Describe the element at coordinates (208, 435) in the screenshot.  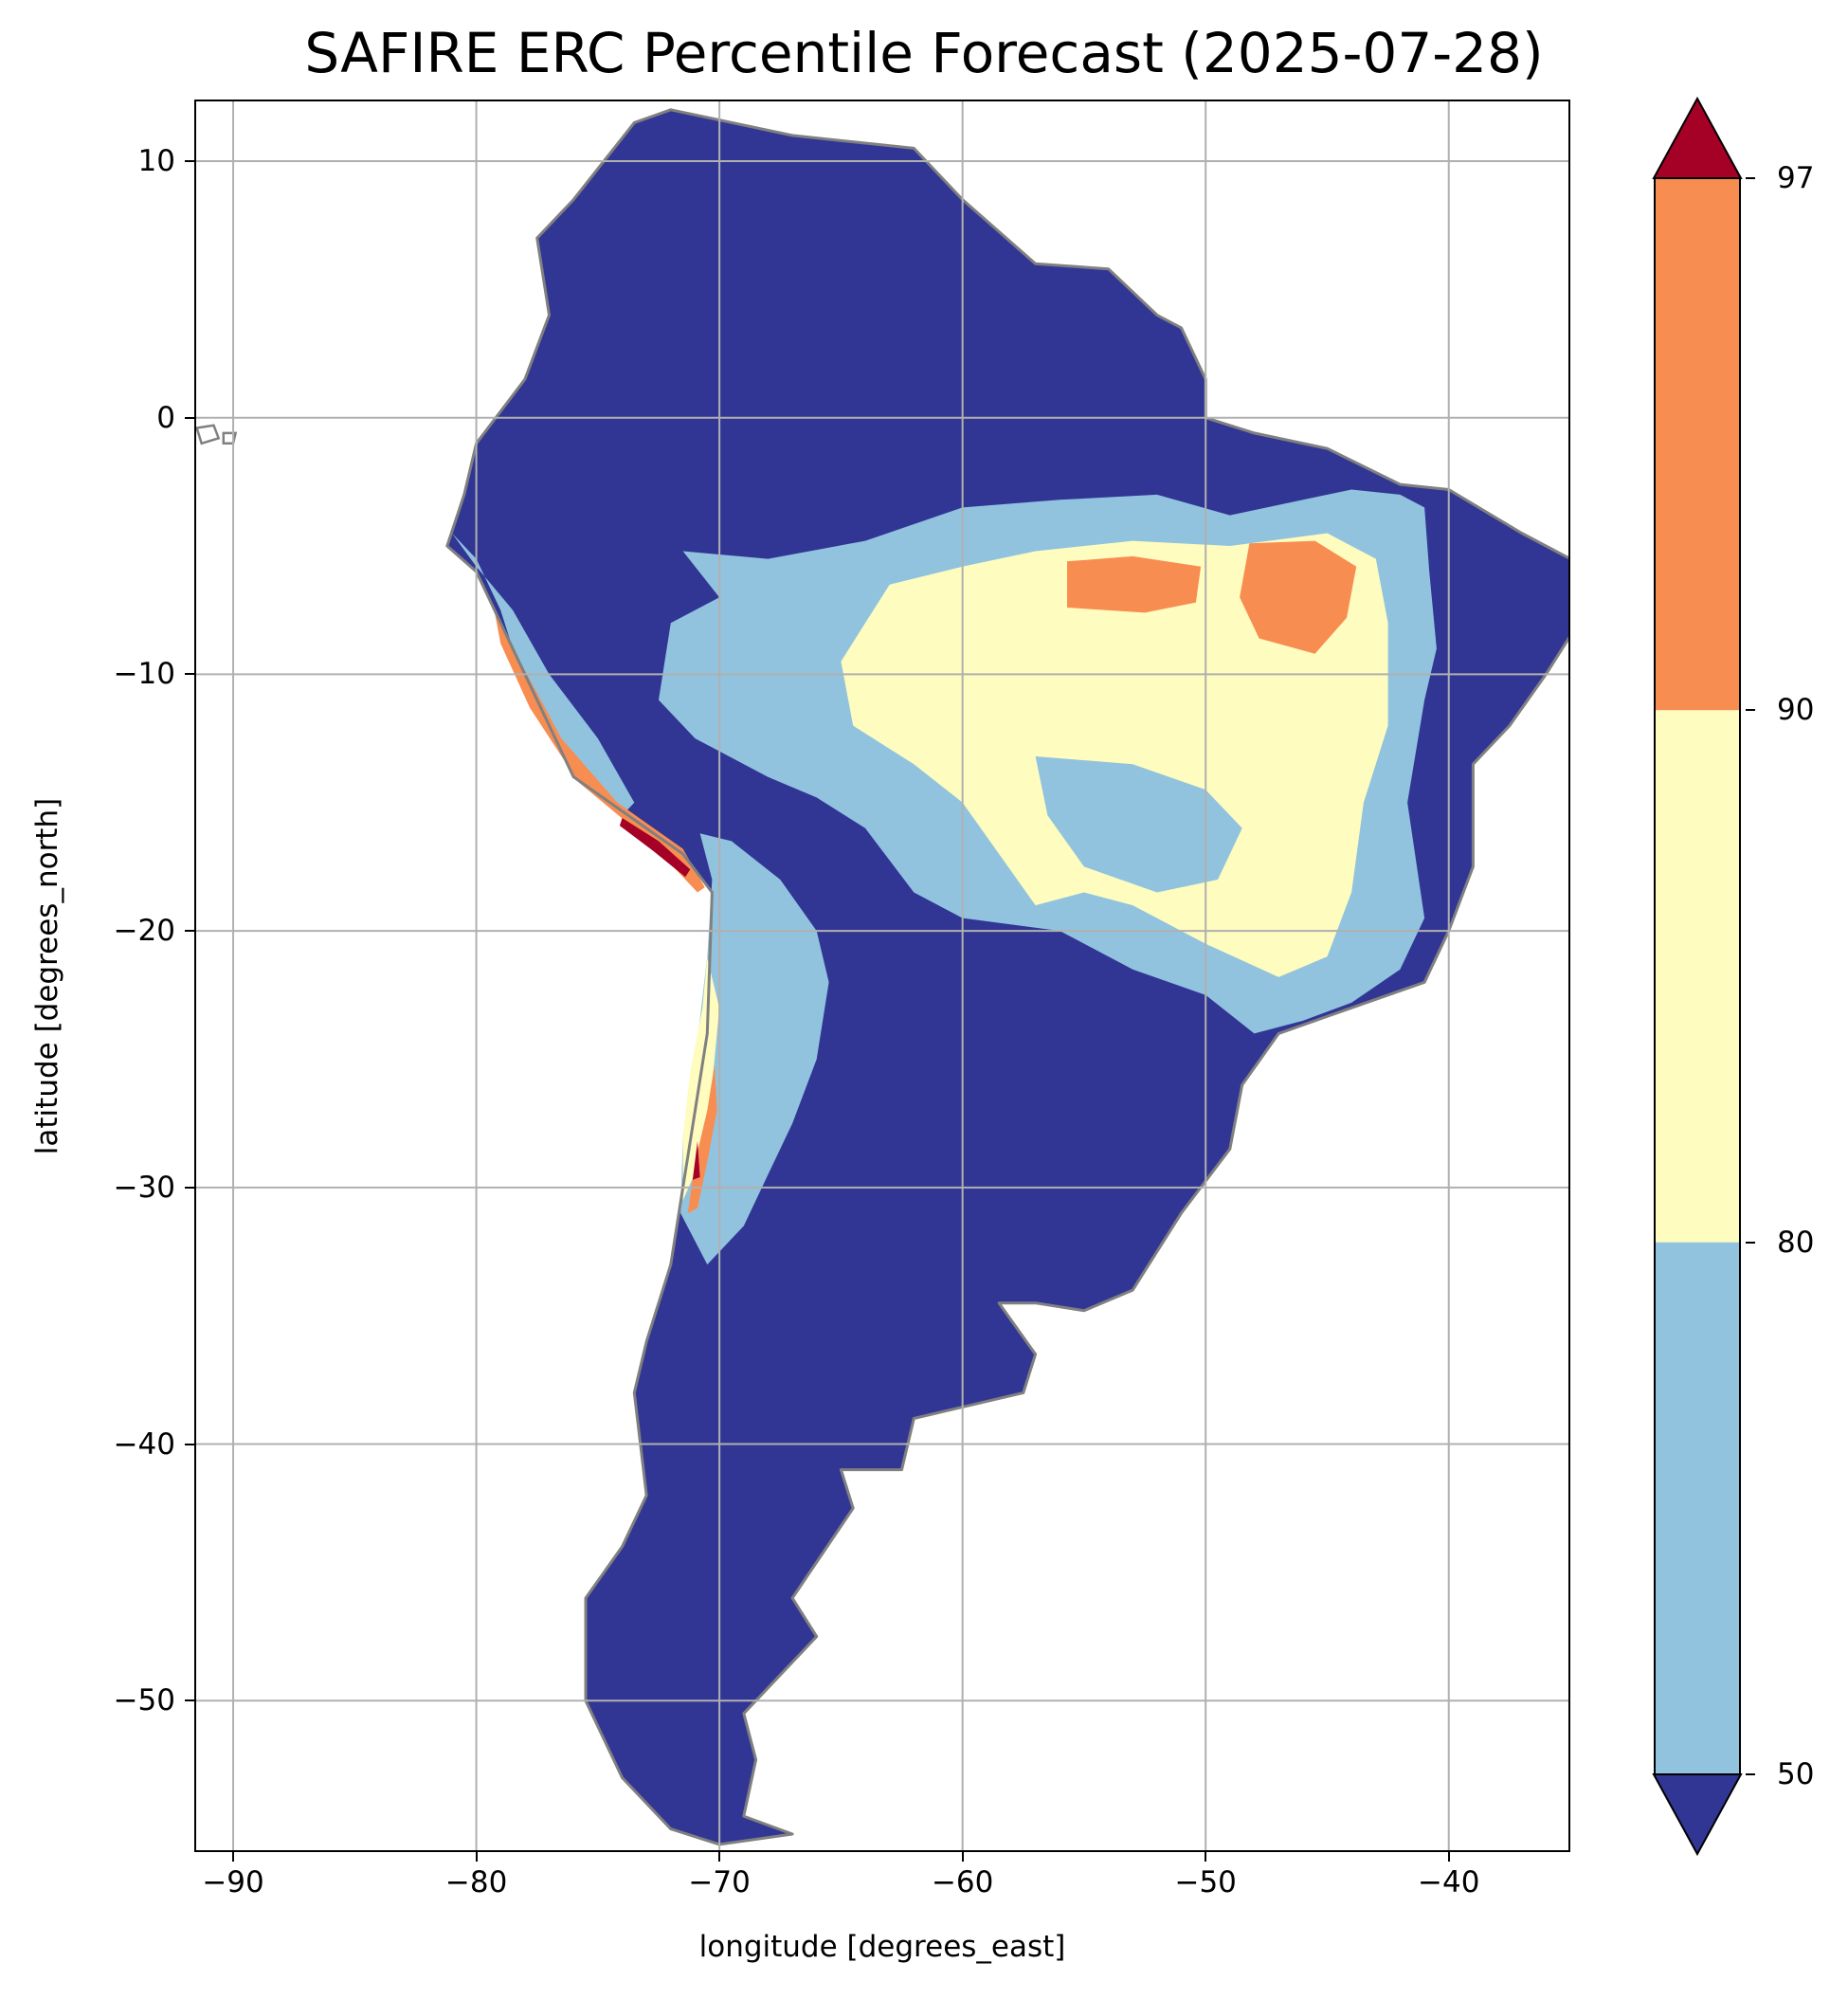
I see `island-outline` at that location.